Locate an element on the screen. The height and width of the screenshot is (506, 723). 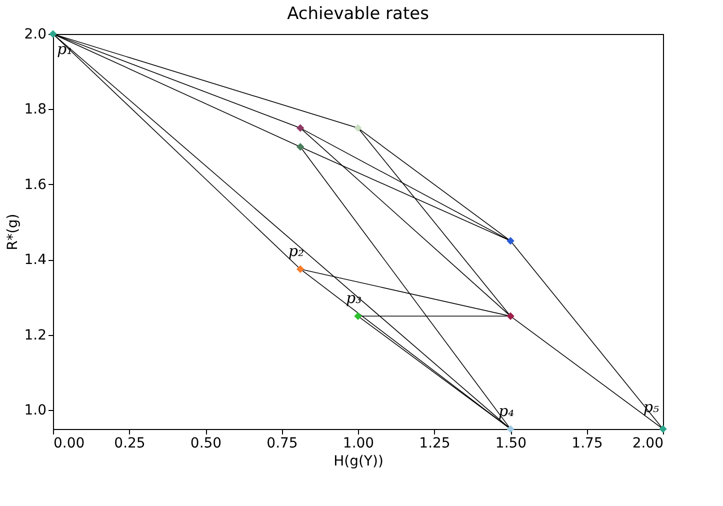
y-tick-label: 2.0 is located at coordinates (35, 34).